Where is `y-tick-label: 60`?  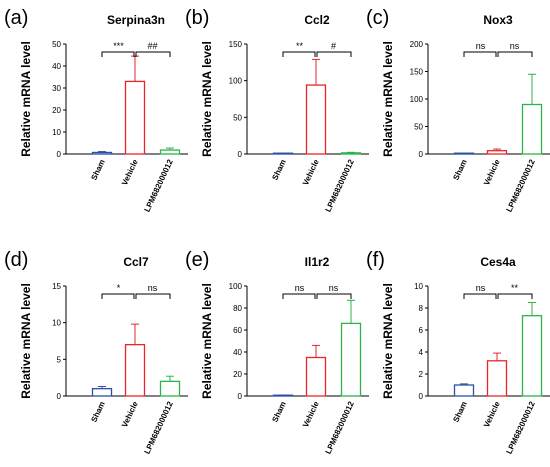
y-tick-label: 60 is located at coordinates (237, 330).